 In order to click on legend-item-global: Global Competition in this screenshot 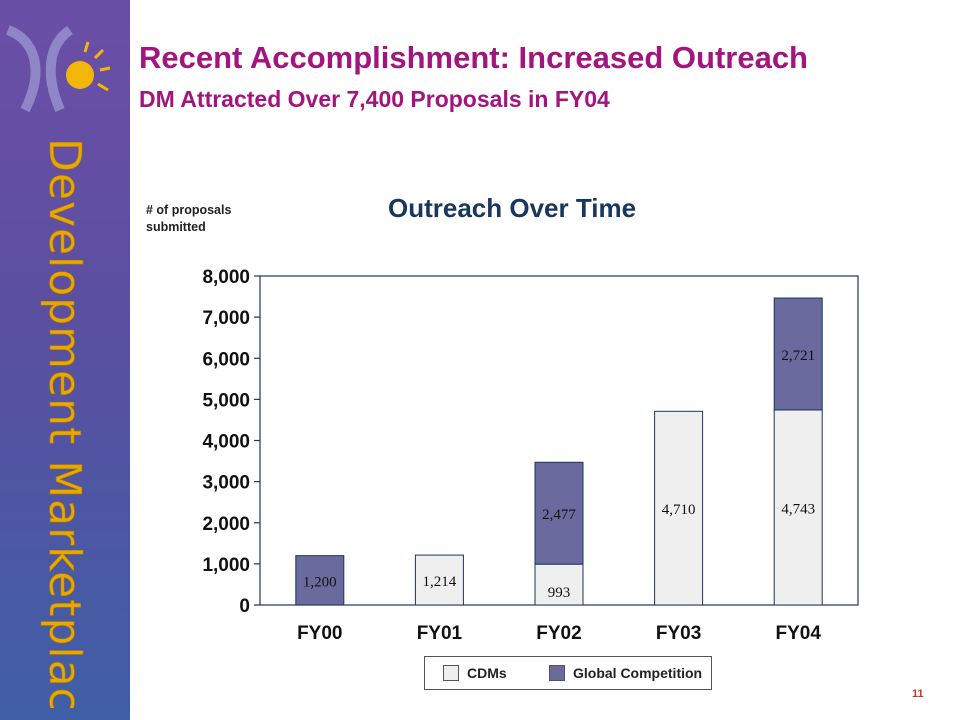, I will do `click(625, 673)`.